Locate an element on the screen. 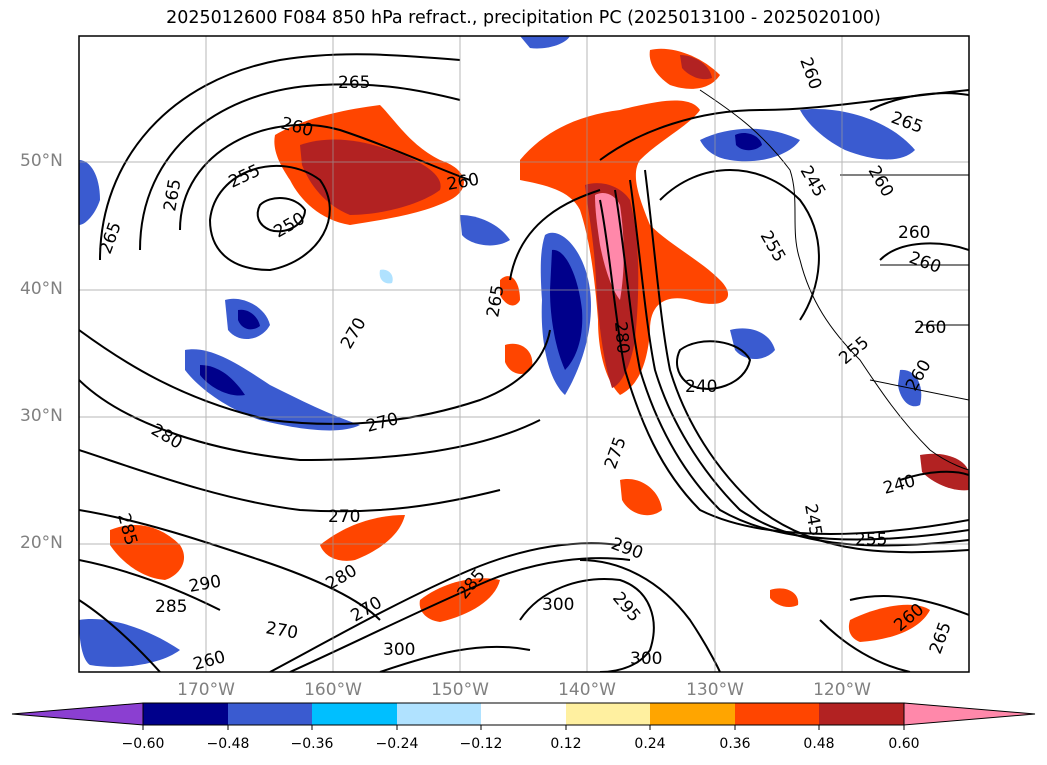  colorbar-label: −0.36 is located at coordinates (312, 744).